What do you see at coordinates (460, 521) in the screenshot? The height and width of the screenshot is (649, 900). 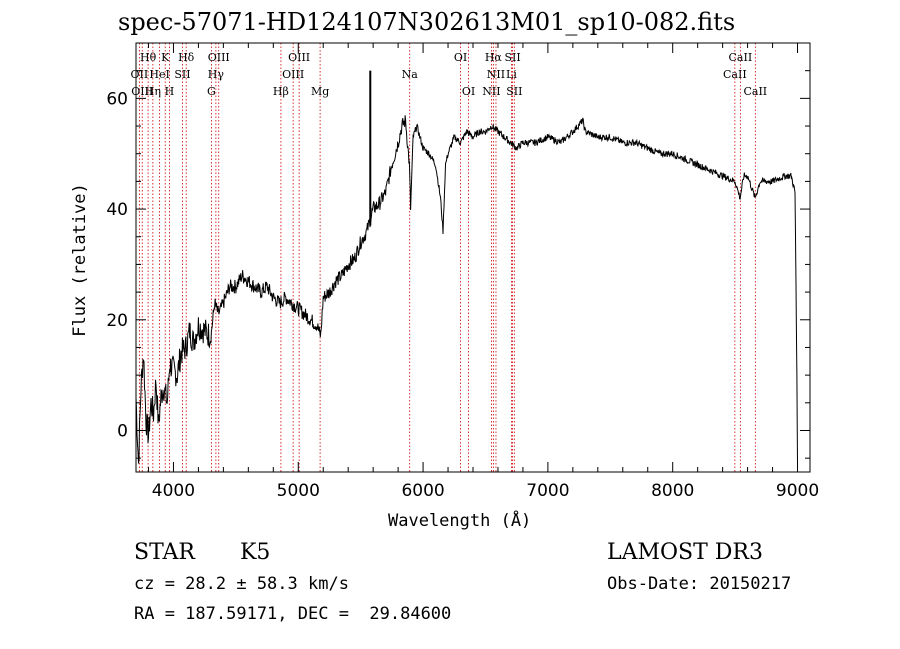 I see `x-axis-label: Wavelength (Å)` at bounding box center [460, 521].